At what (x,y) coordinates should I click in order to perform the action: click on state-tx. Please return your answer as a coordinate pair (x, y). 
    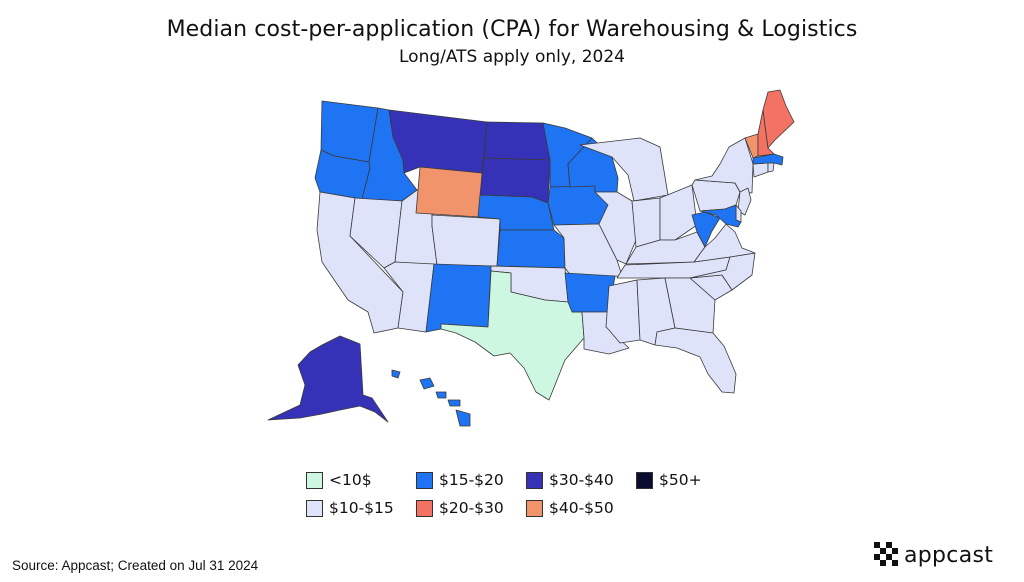
    Looking at the image, I should click on (512, 335).